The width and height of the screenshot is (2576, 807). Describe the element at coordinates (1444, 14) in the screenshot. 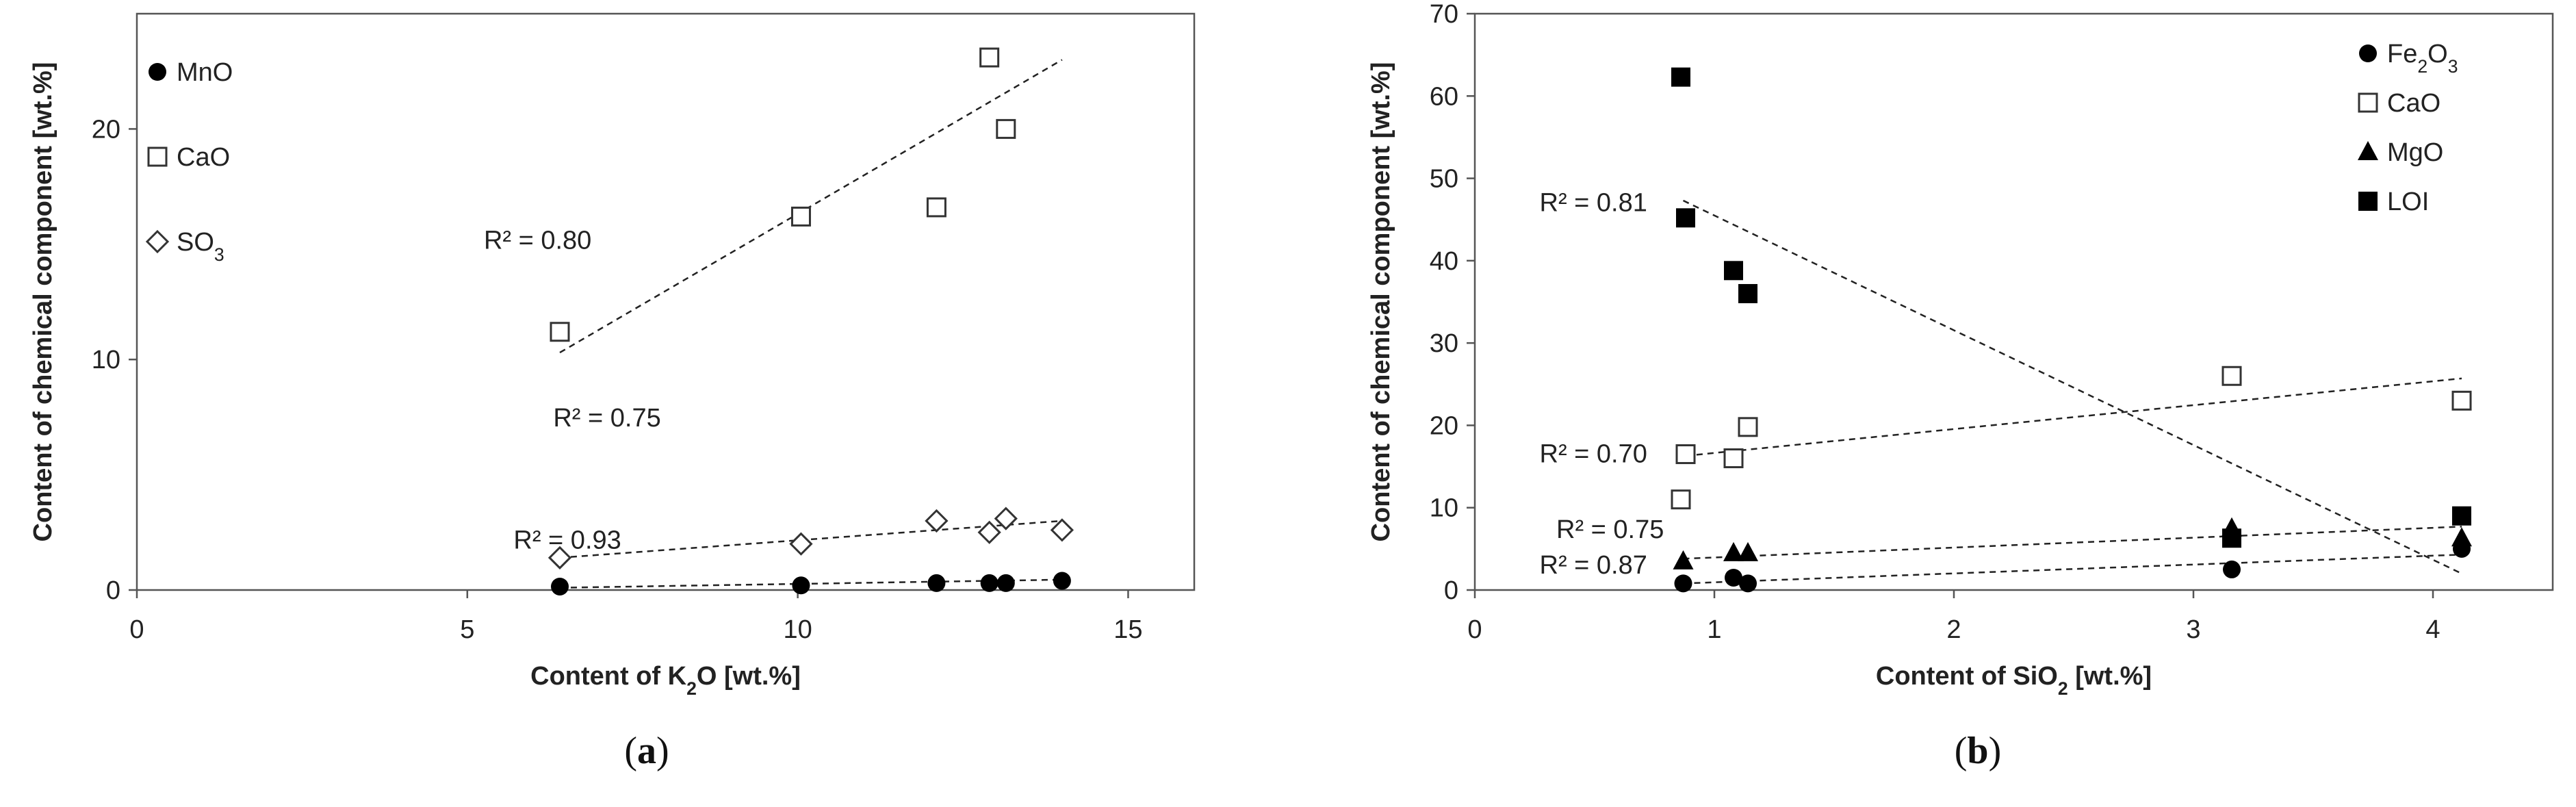

I see `y-tick-label: 70` at that location.